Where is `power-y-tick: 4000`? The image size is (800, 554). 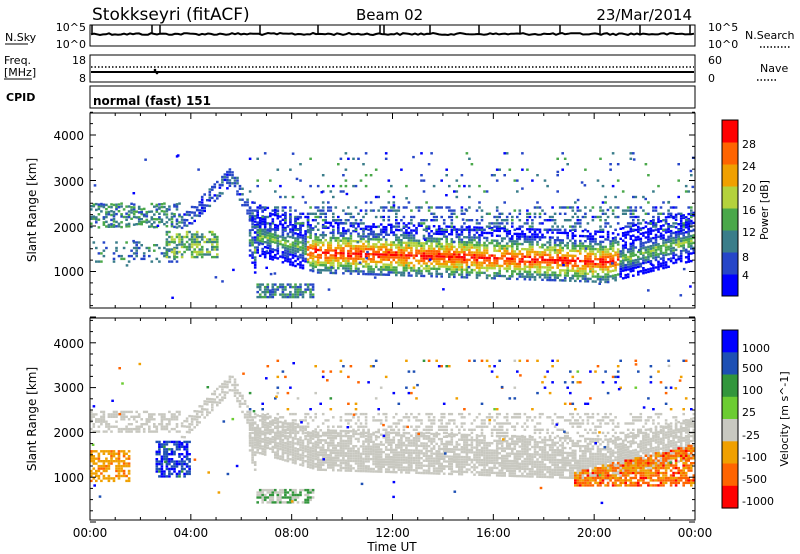 power-y-tick: 4000 is located at coordinates (68, 136).